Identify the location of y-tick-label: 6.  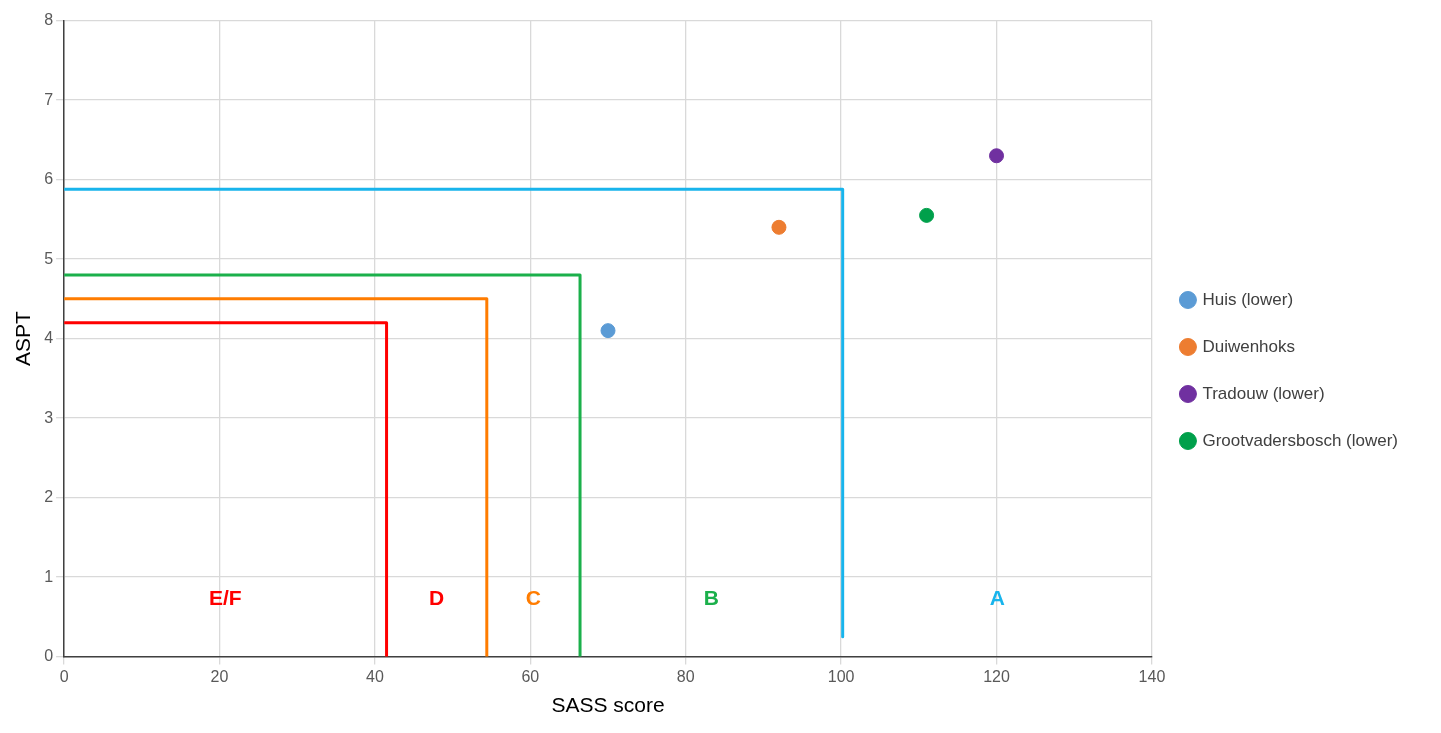
(49, 179).